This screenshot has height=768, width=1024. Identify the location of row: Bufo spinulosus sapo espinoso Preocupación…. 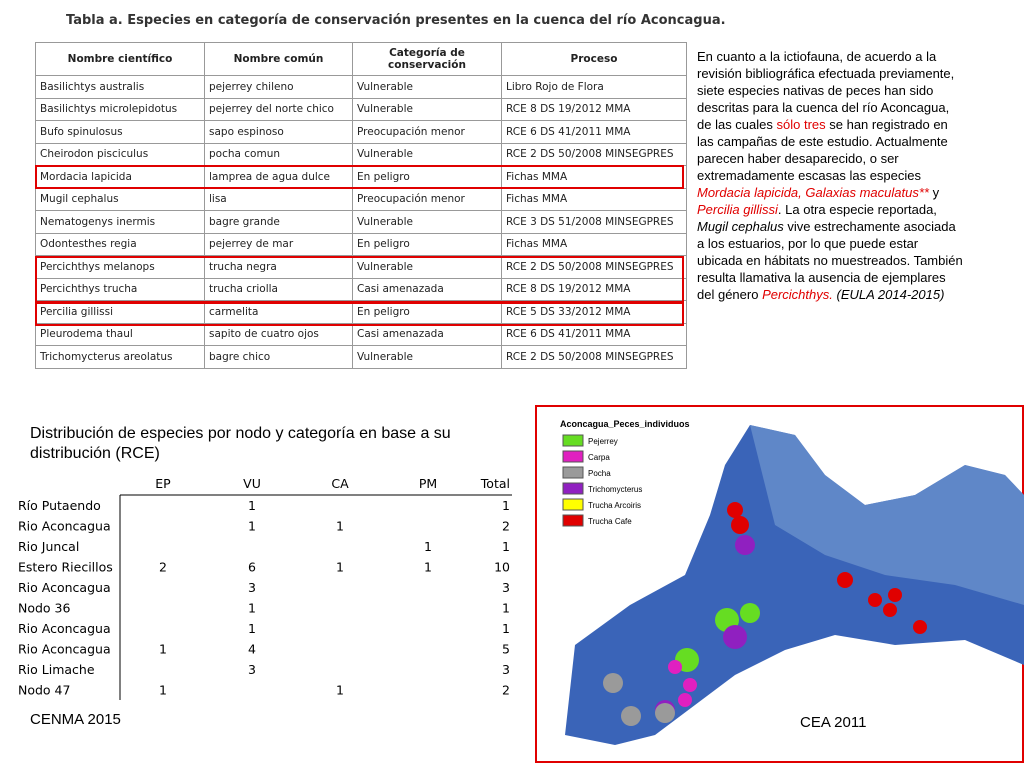
(361, 132).